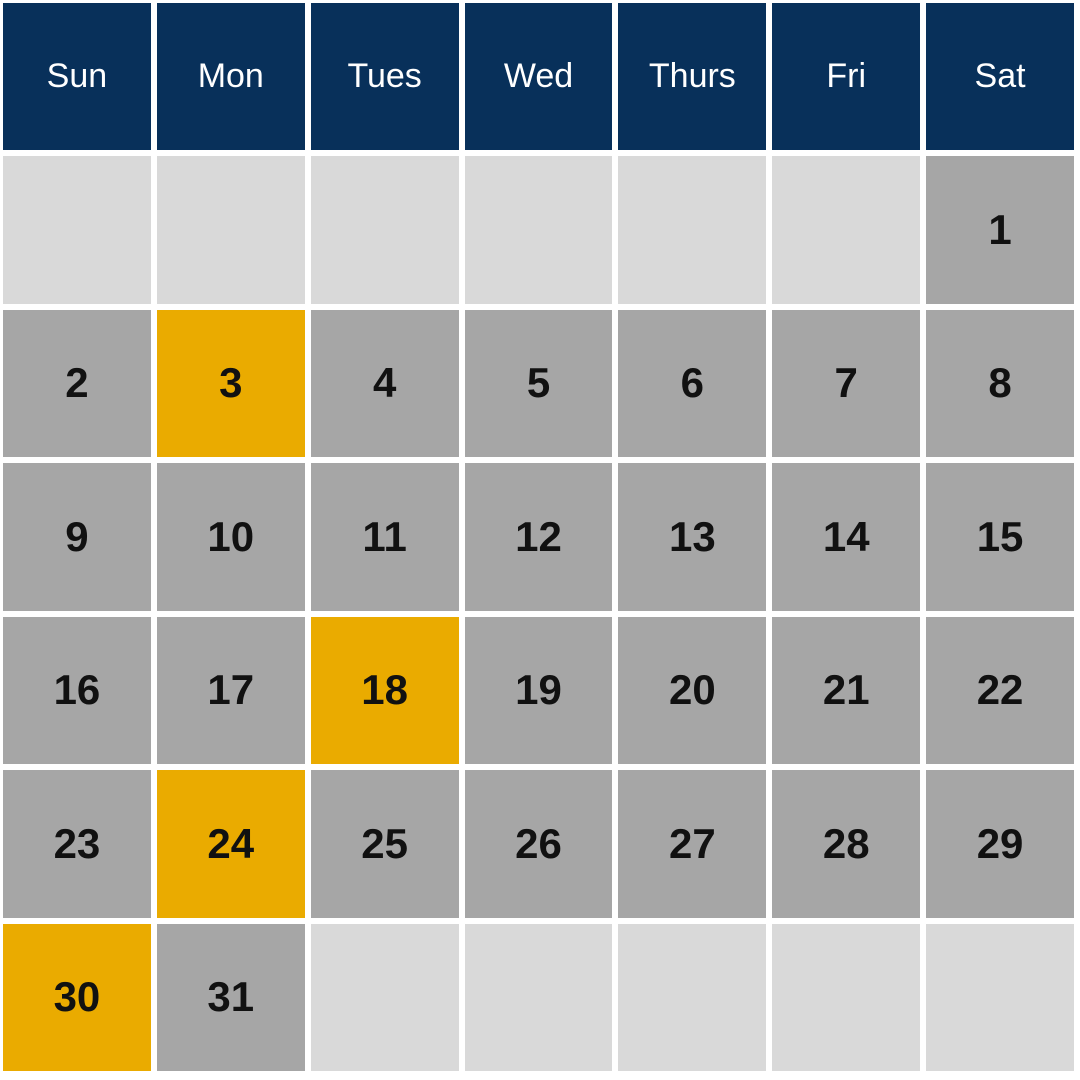 The image size is (1080, 1080). I want to click on day-cell-8: 8, so click(1000, 383).